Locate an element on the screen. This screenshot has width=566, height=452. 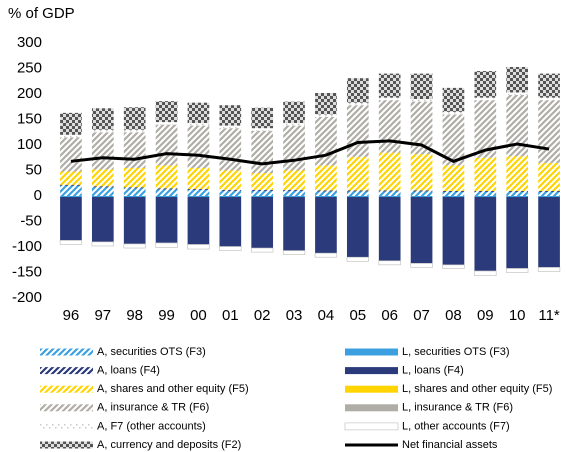
x-tick-label: 11* is located at coordinates (549, 315).